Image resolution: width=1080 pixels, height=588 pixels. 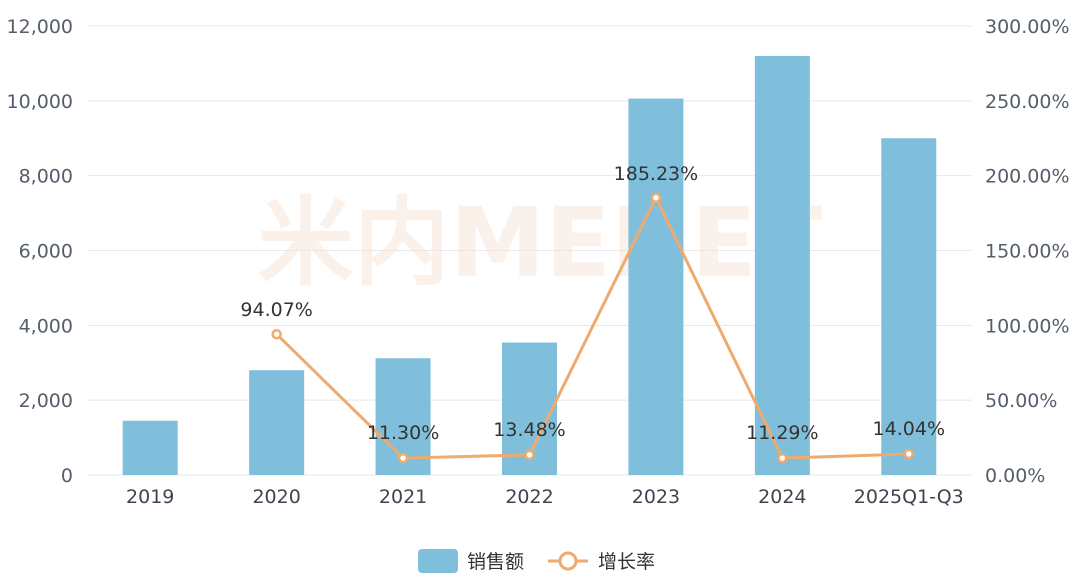 What do you see at coordinates (909, 497) in the screenshot?
I see `x-tick-label: 2025Q1-Q3` at bounding box center [909, 497].